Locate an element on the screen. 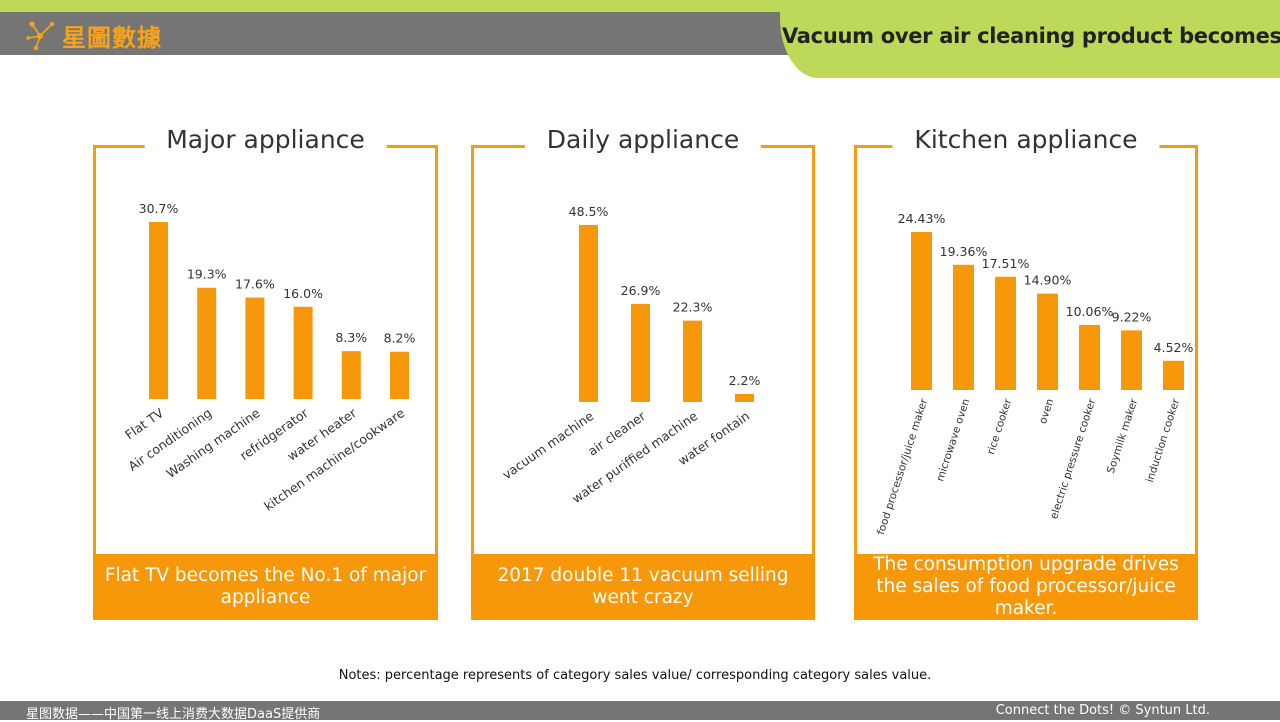  bar-value-label: 17.51% is located at coordinates (1006, 263).